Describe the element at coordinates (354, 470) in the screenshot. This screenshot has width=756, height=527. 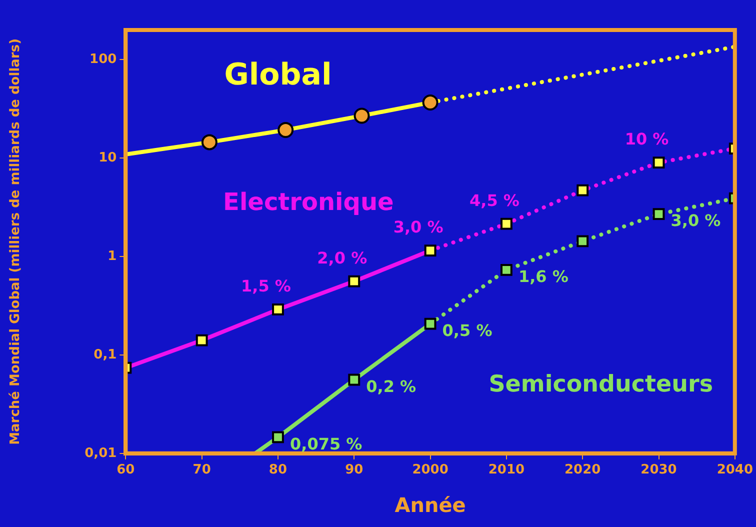
I see `x-tick-label: 90` at that location.